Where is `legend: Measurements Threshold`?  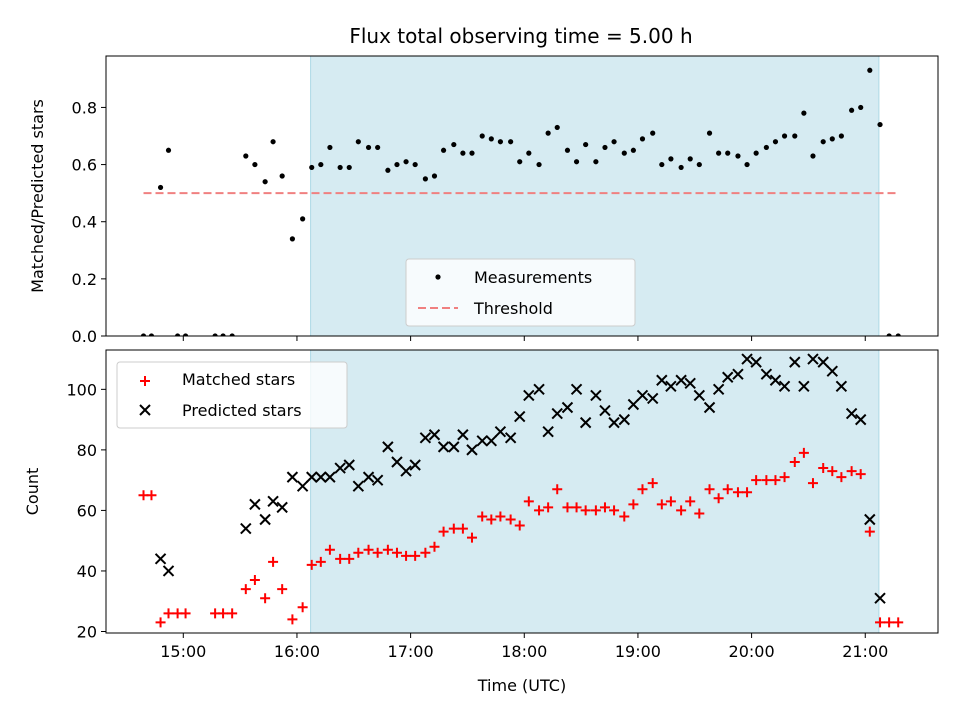
legend: Measurements Threshold is located at coordinates (520, 292).